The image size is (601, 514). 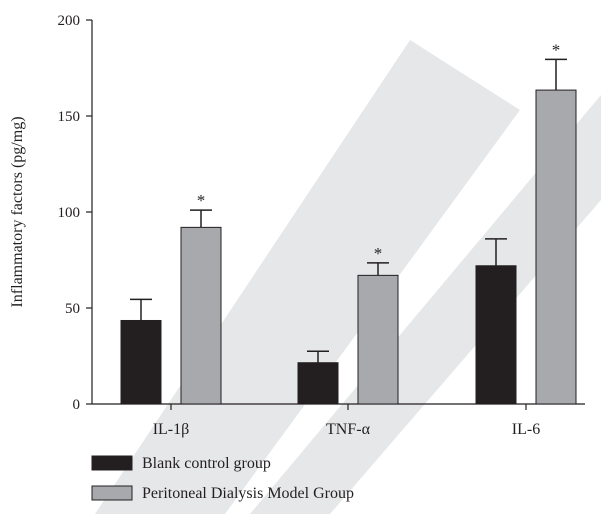 I want to click on y-axis-title: Inflammatory factors (pg/mg), so click(x=17, y=211).